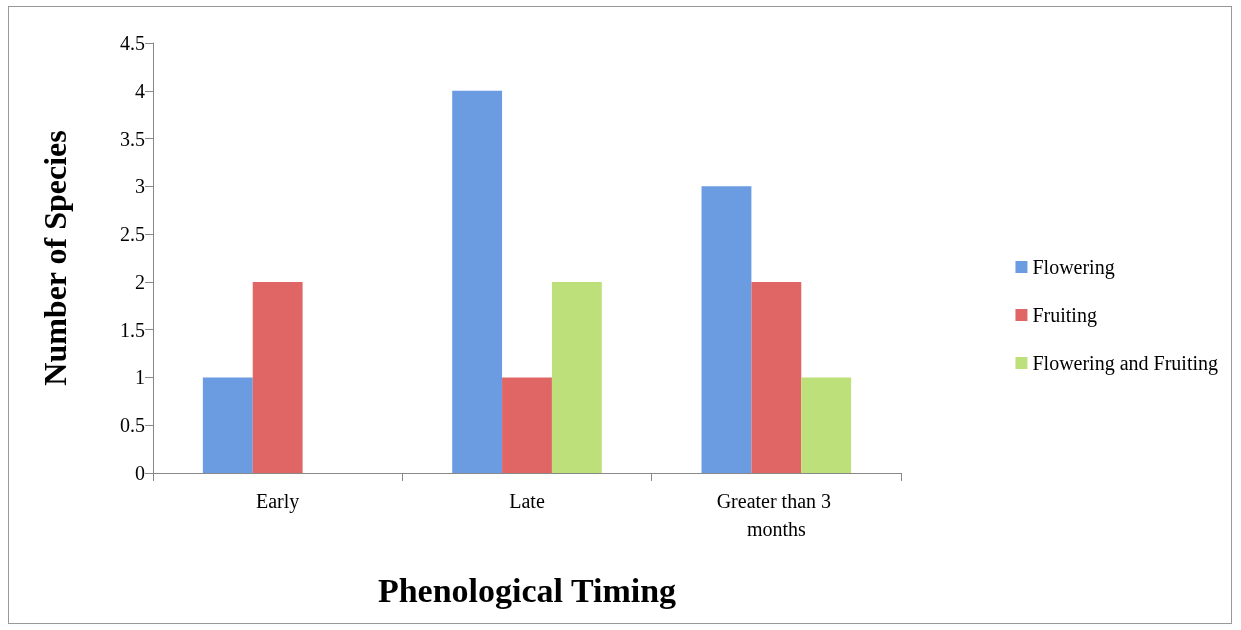 The image size is (1241, 630). Describe the element at coordinates (1125, 363) in the screenshot. I see `legend-label: Flowering and Fruiting` at that location.